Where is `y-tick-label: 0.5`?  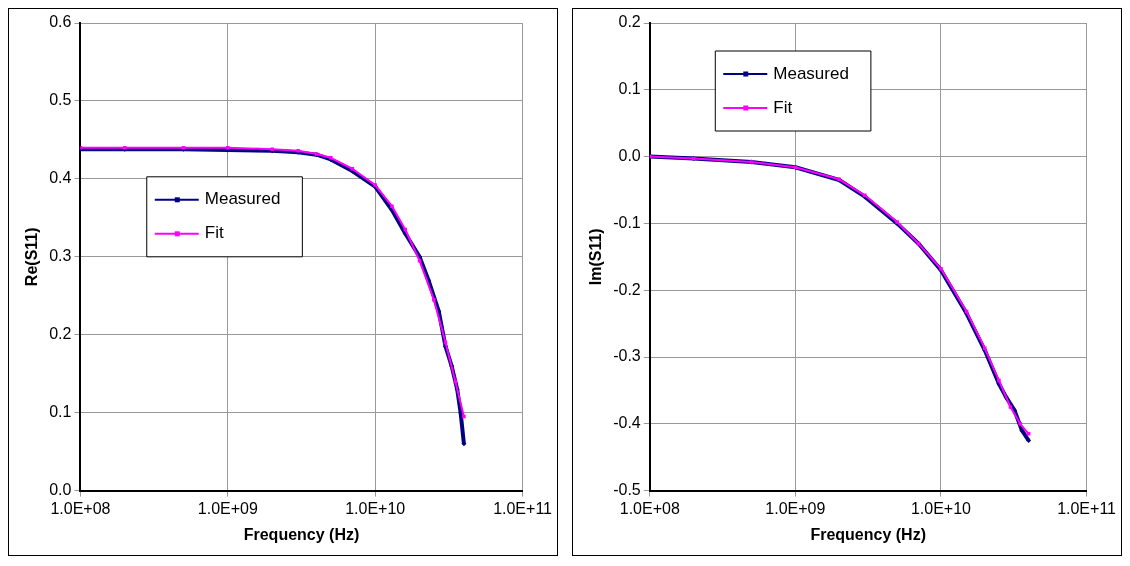
y-tick-label: 0.5 is located at coordinates (60, 100).